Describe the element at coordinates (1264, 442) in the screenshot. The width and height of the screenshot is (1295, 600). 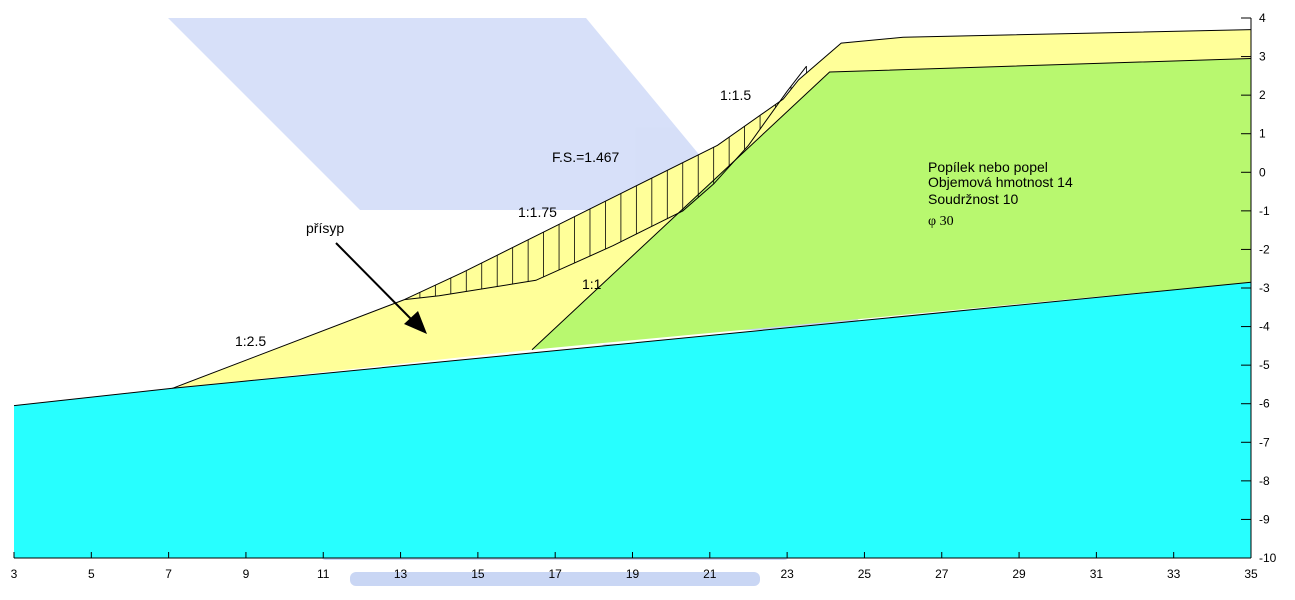
I see `y-tick-label: -7` at that location.